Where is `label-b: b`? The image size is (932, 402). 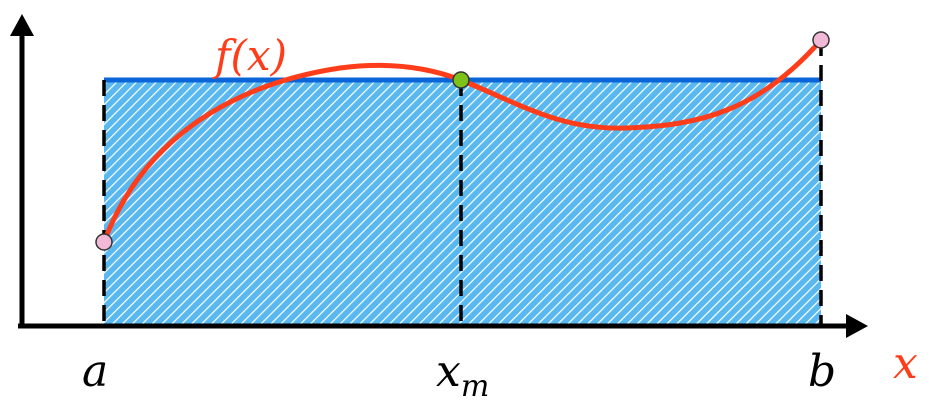
label-b: b is located at coordinates (822, 371).